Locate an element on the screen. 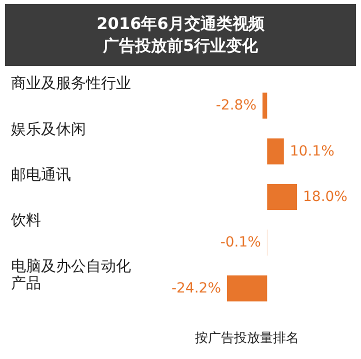 The width and height of the screenshot is (361, 359). data-label: 10.1% is located at coordinates (312, 151).